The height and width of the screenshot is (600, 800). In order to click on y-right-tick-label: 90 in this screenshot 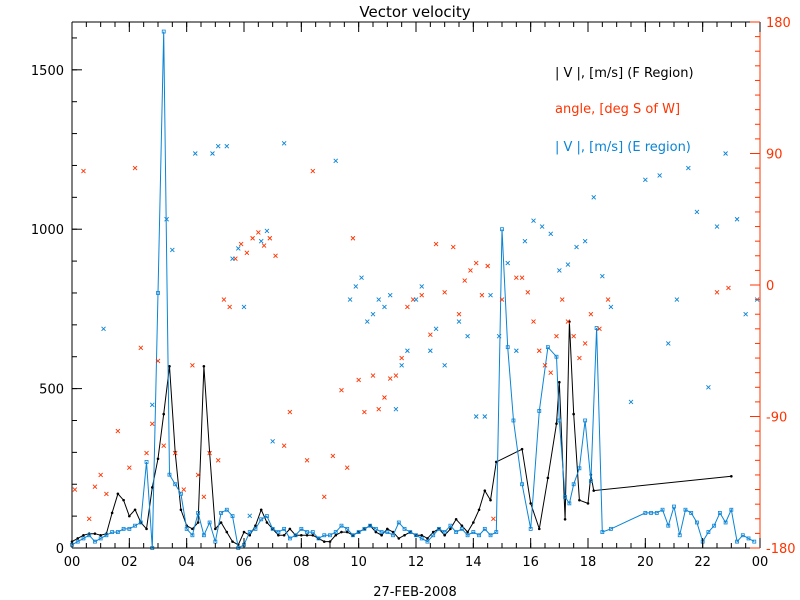, I will do `click(774, 155)`.